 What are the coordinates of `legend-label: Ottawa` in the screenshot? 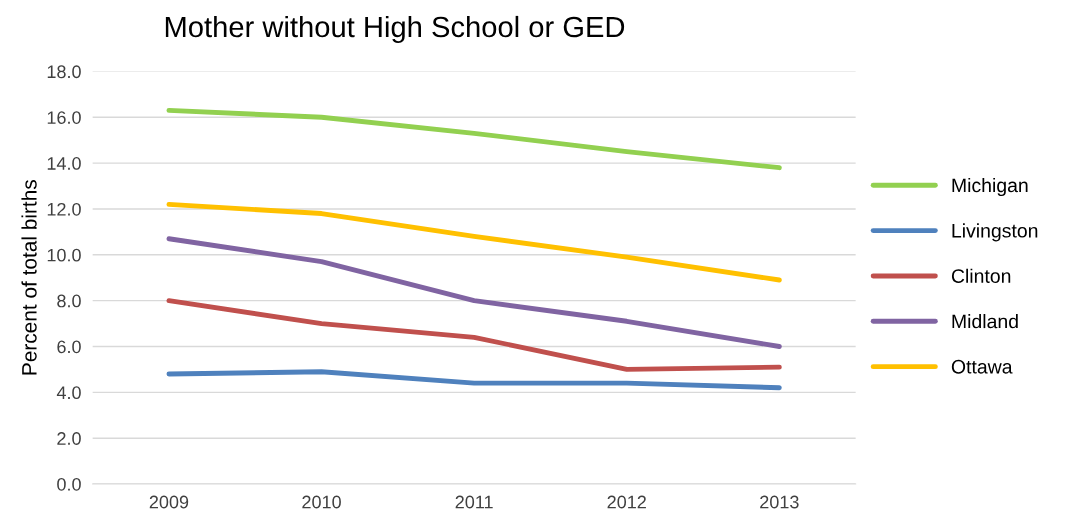 It's located at (982, 366).